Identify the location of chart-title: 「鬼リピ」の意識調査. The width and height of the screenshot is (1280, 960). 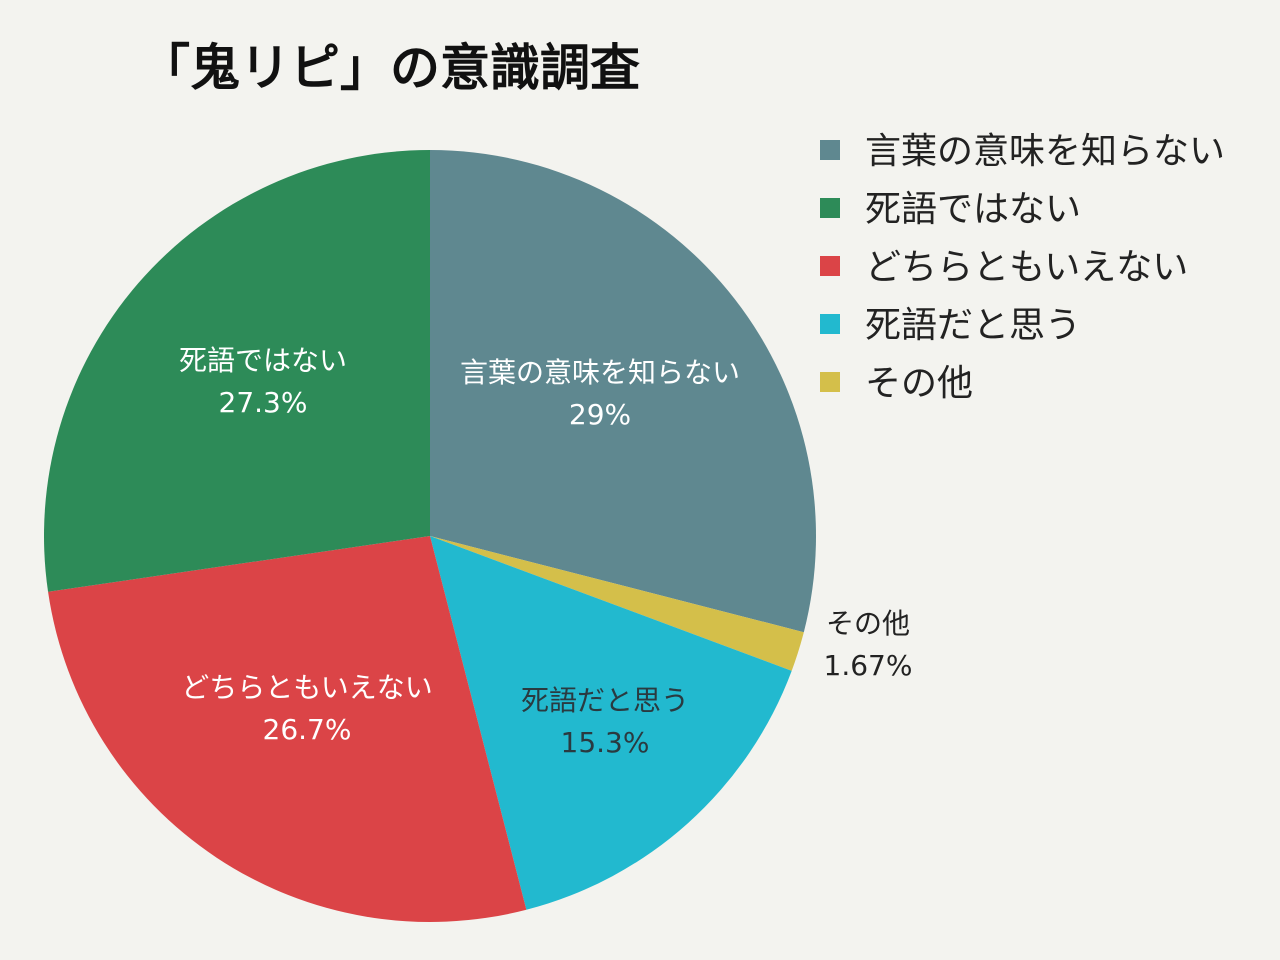
(390, 68).